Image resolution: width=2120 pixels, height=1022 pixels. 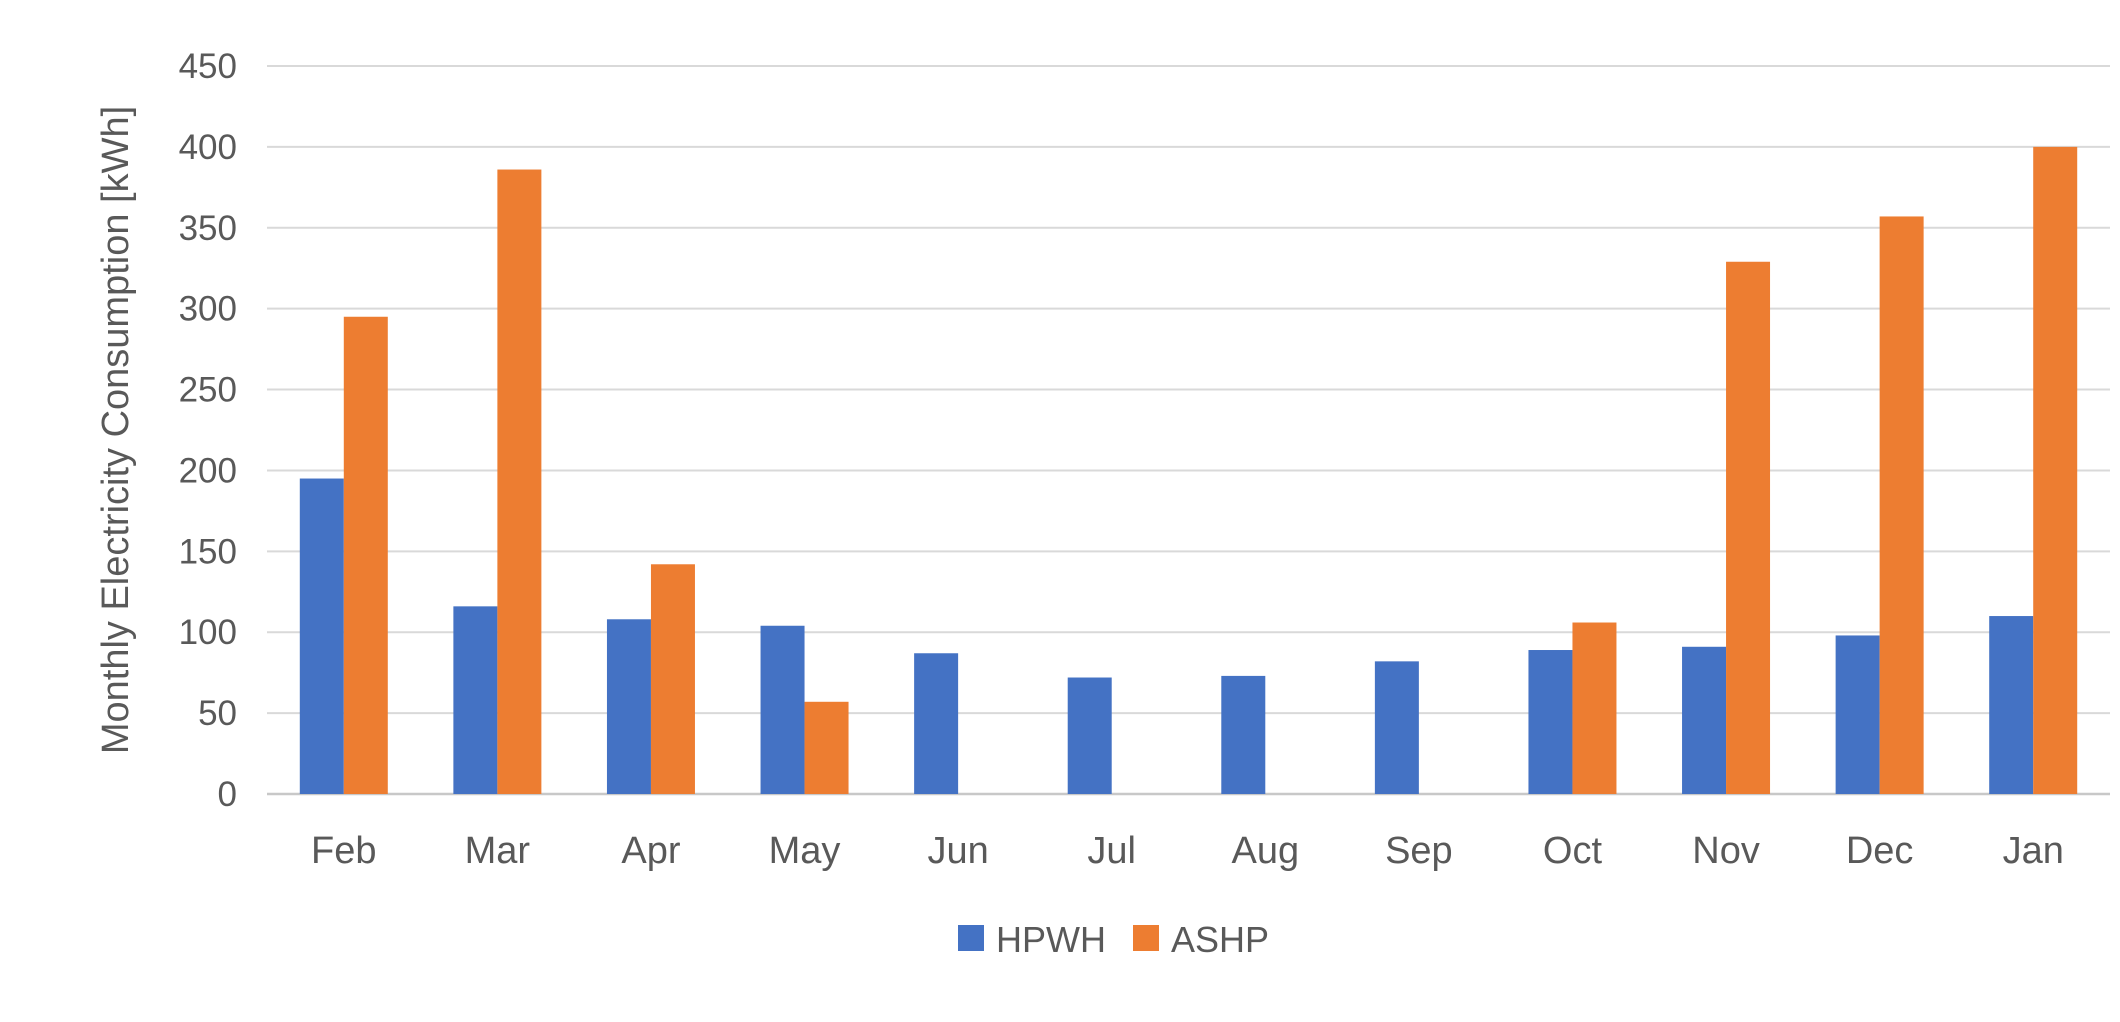 What do you see at coordinates (1726, 851) in the screenshot?
I see `x-category-label-nov: Nov` at bounding box center [1726, 851].